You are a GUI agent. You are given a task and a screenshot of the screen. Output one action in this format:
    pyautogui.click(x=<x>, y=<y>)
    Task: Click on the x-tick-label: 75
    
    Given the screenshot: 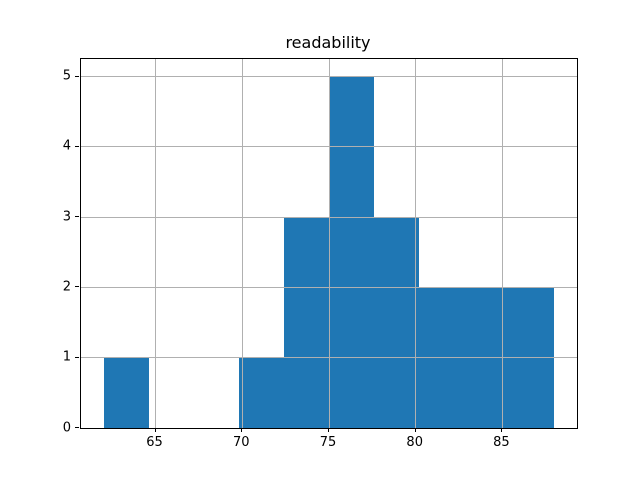 What is the action you would take?
    pyautogui.click(x=328, y=442)
    